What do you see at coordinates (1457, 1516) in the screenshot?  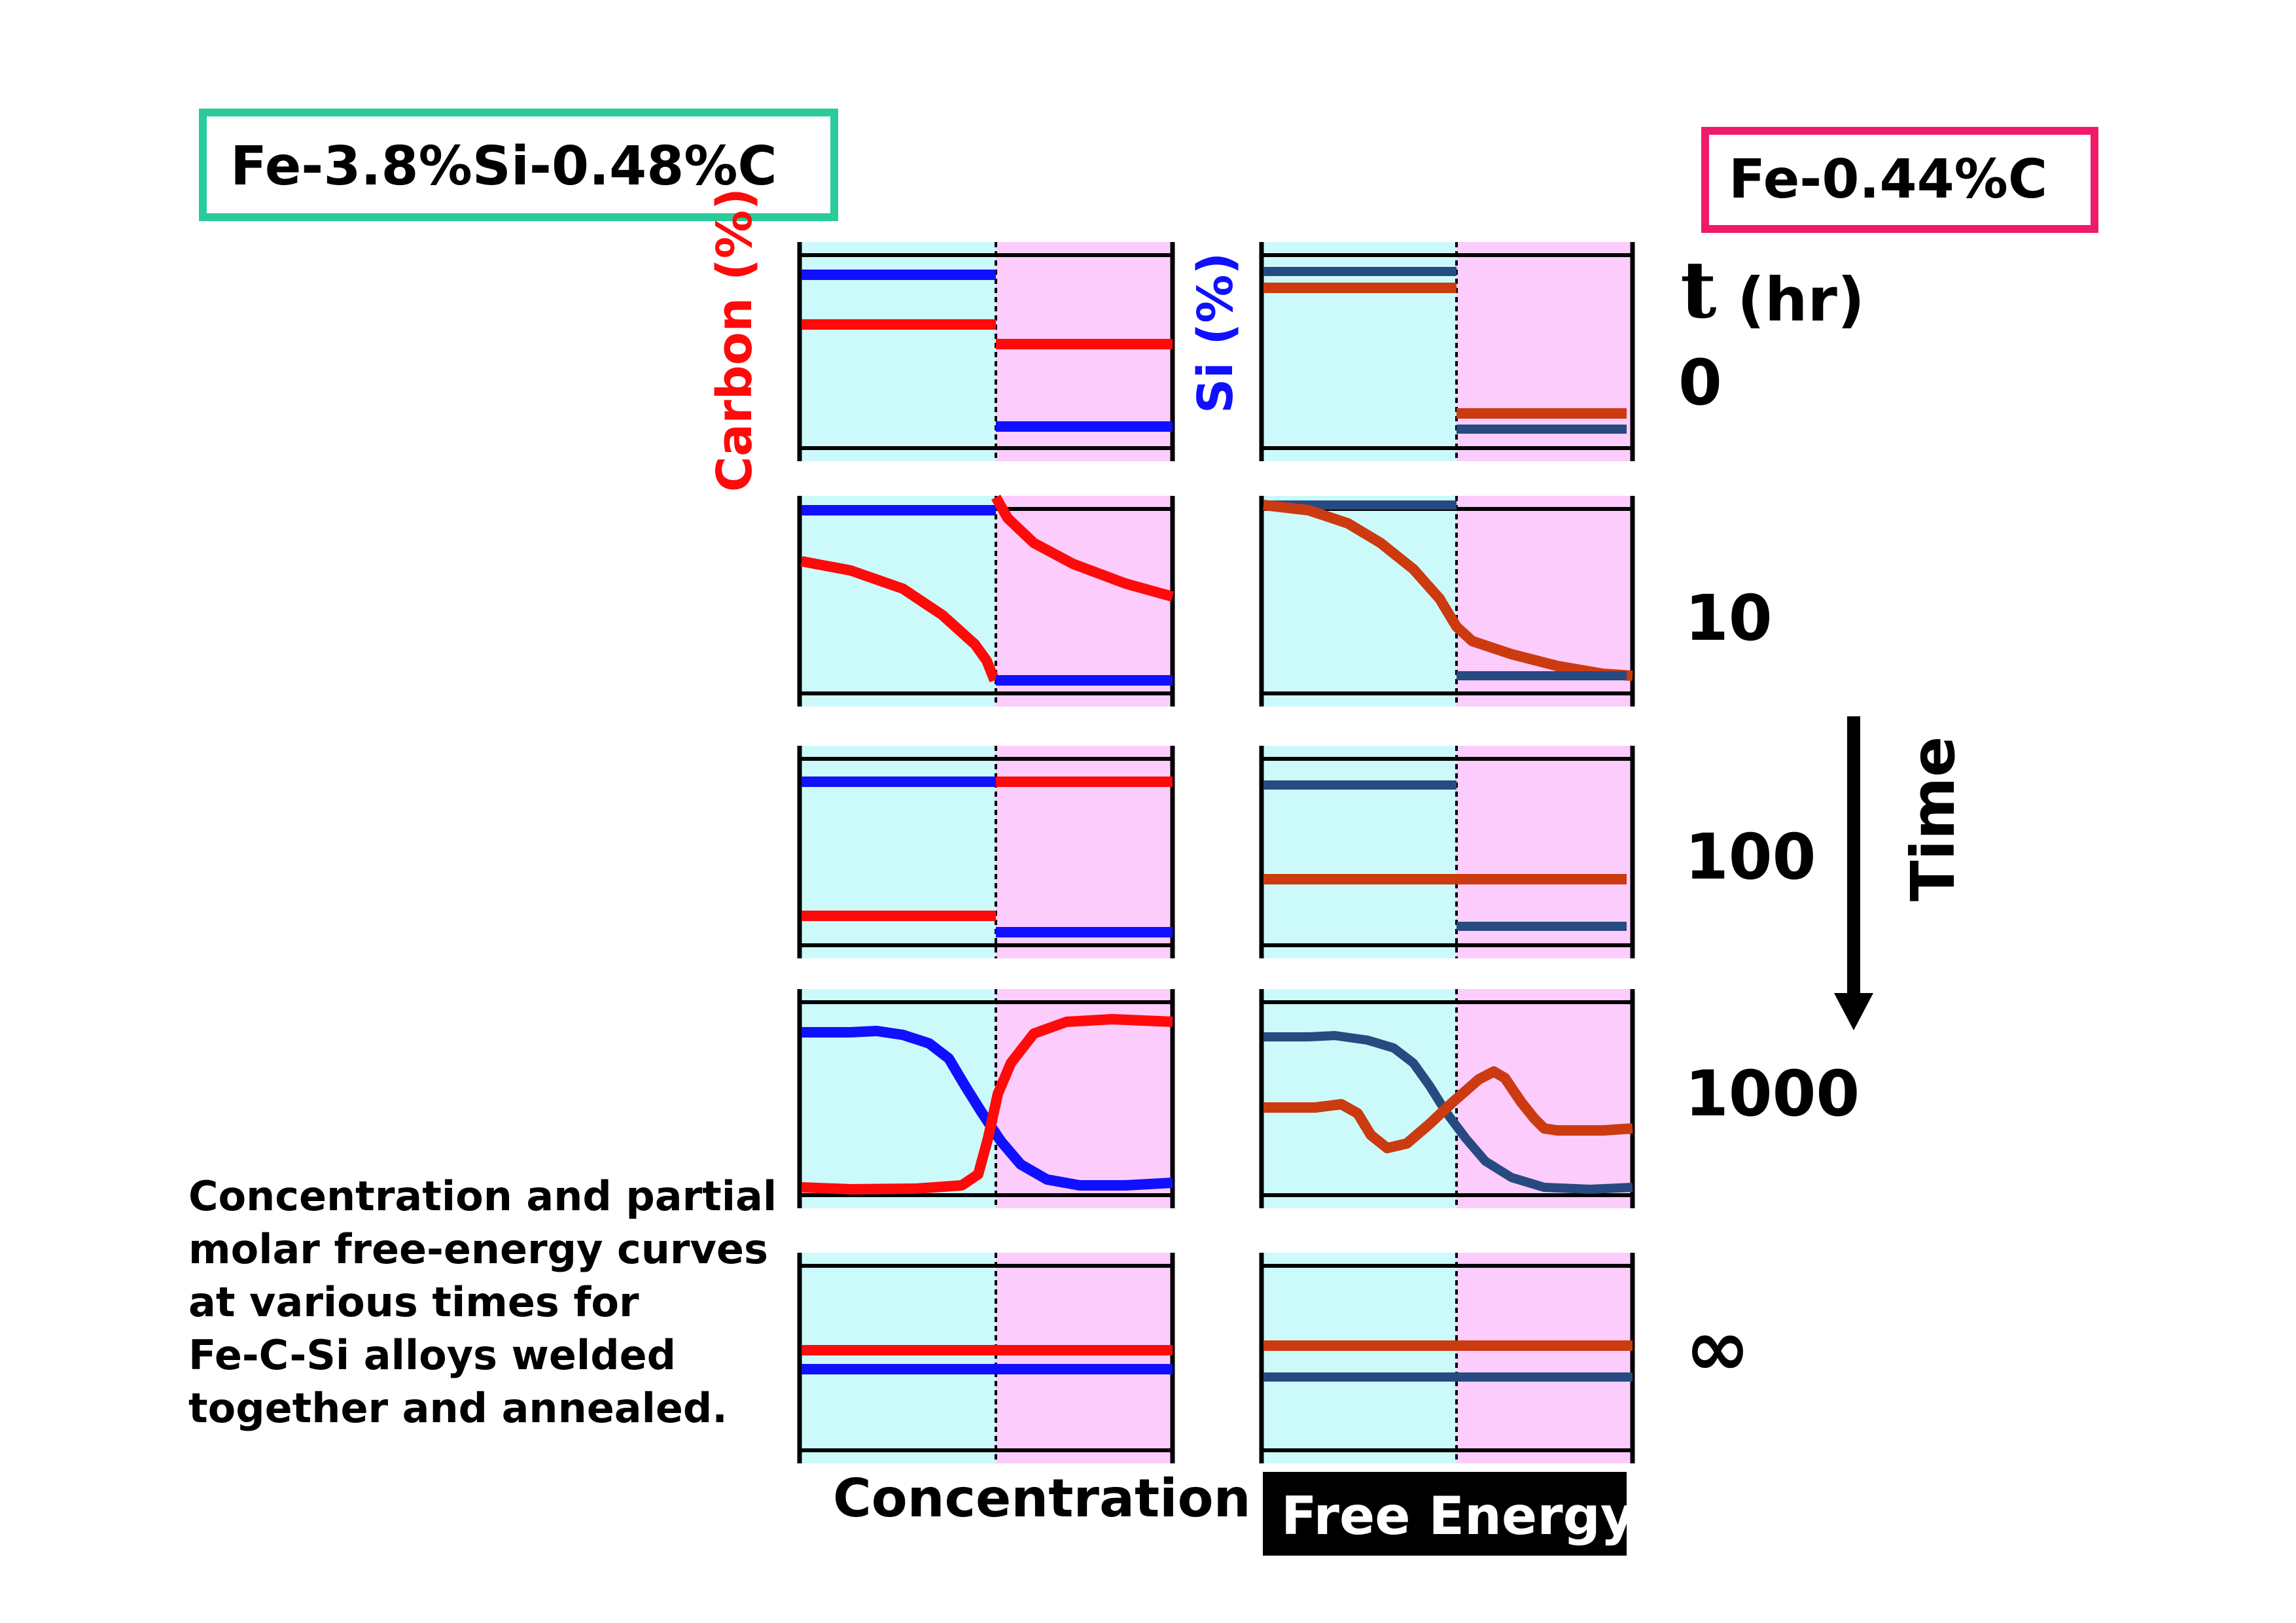 I see `free-energy-label: Free Energy` at bounding box center [1457, 1516].